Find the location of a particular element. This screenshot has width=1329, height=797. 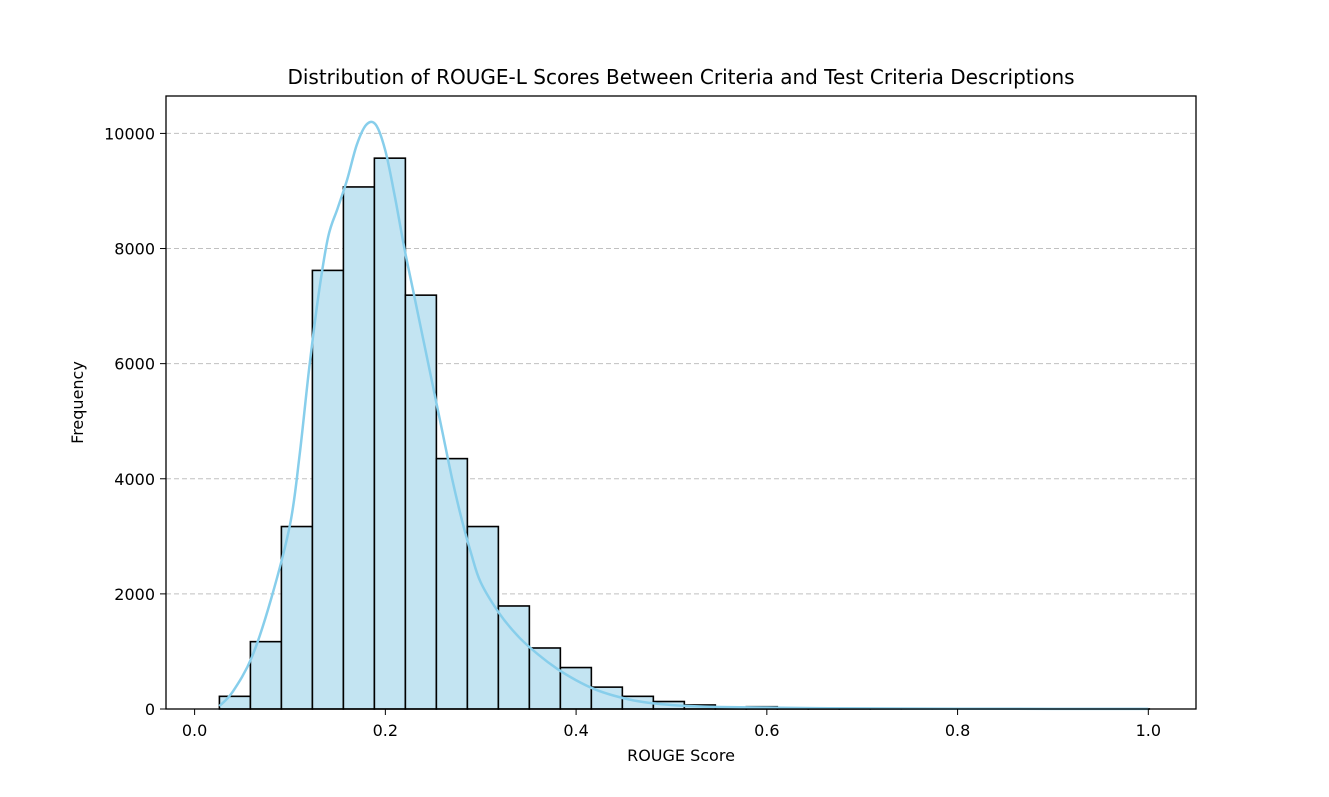

x-tick-label: 0.0 is located at coordinates (194, 730).